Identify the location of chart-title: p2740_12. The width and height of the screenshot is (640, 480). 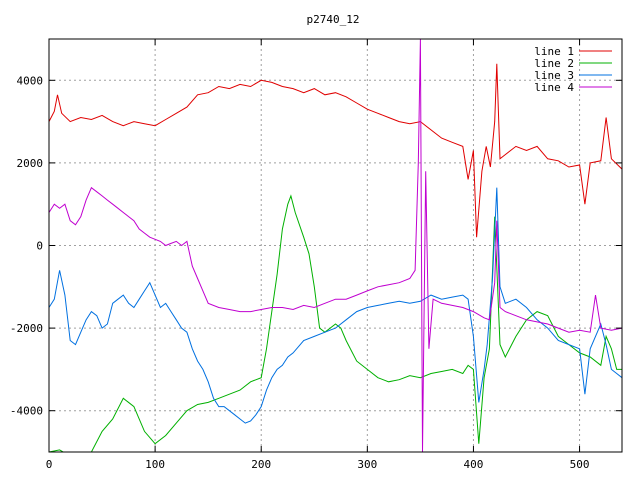
(333, 19).